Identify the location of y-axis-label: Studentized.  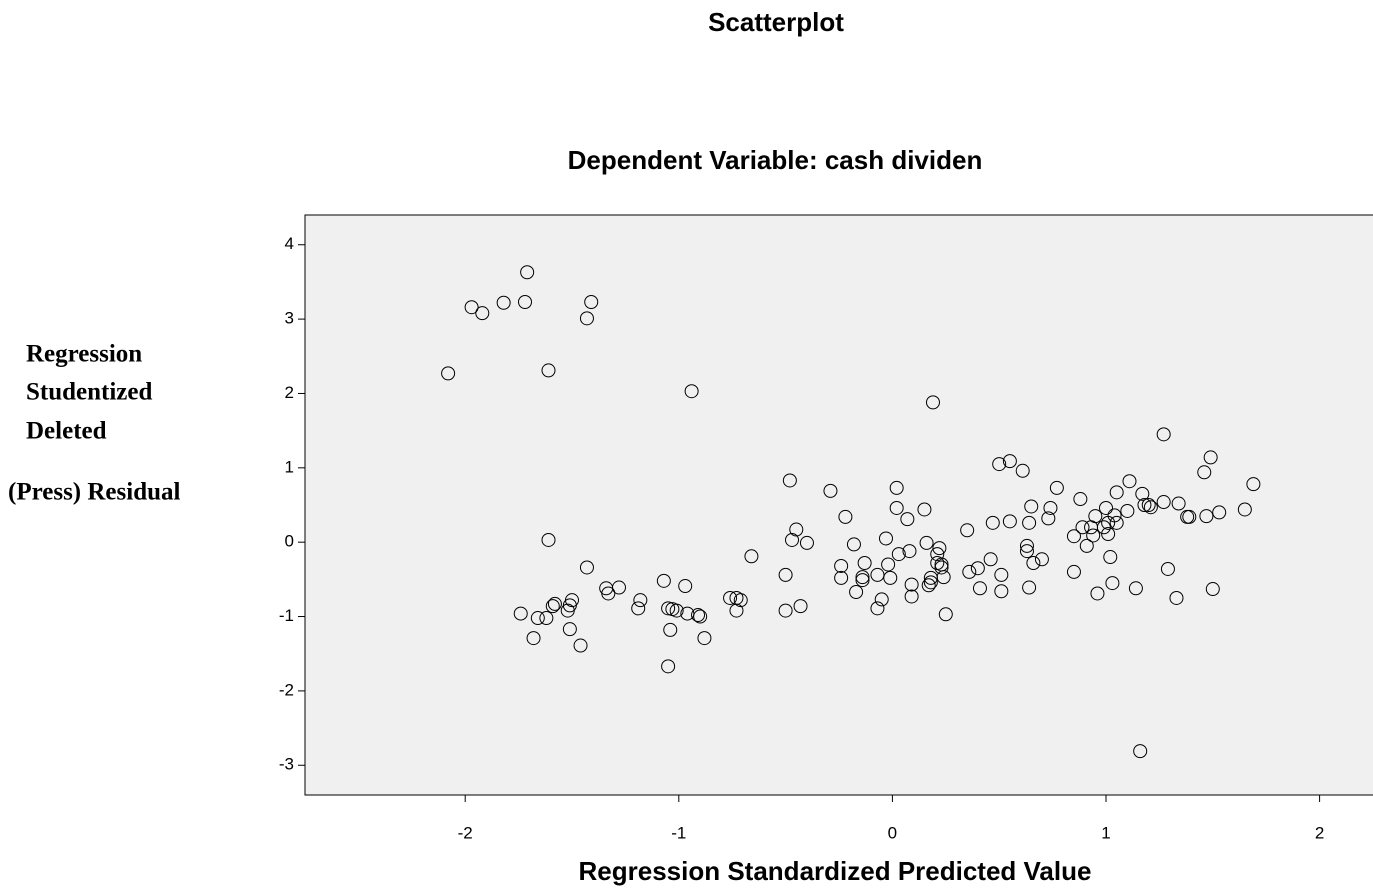
(89, 392).